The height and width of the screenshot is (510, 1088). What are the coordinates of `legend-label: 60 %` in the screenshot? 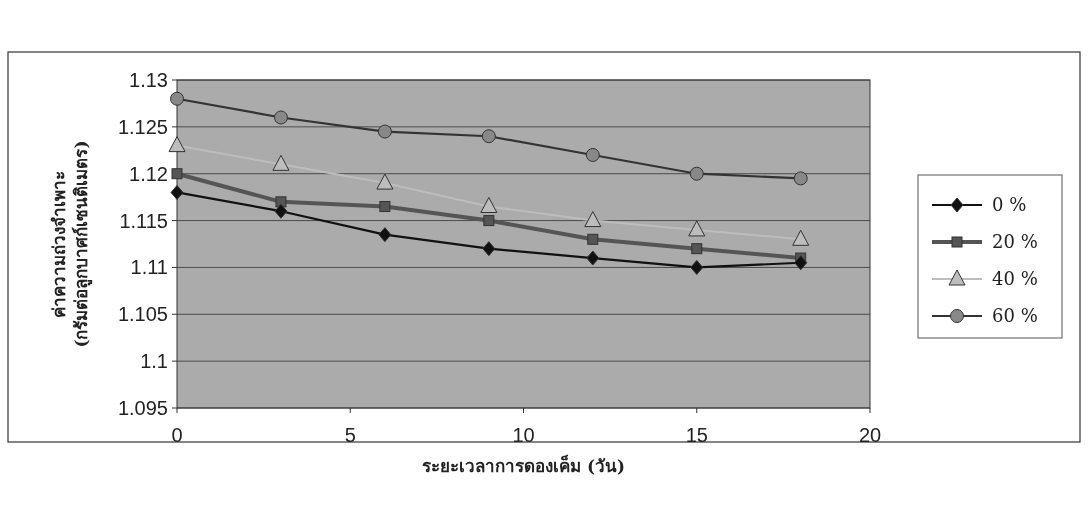 It's located at (1015, 315).